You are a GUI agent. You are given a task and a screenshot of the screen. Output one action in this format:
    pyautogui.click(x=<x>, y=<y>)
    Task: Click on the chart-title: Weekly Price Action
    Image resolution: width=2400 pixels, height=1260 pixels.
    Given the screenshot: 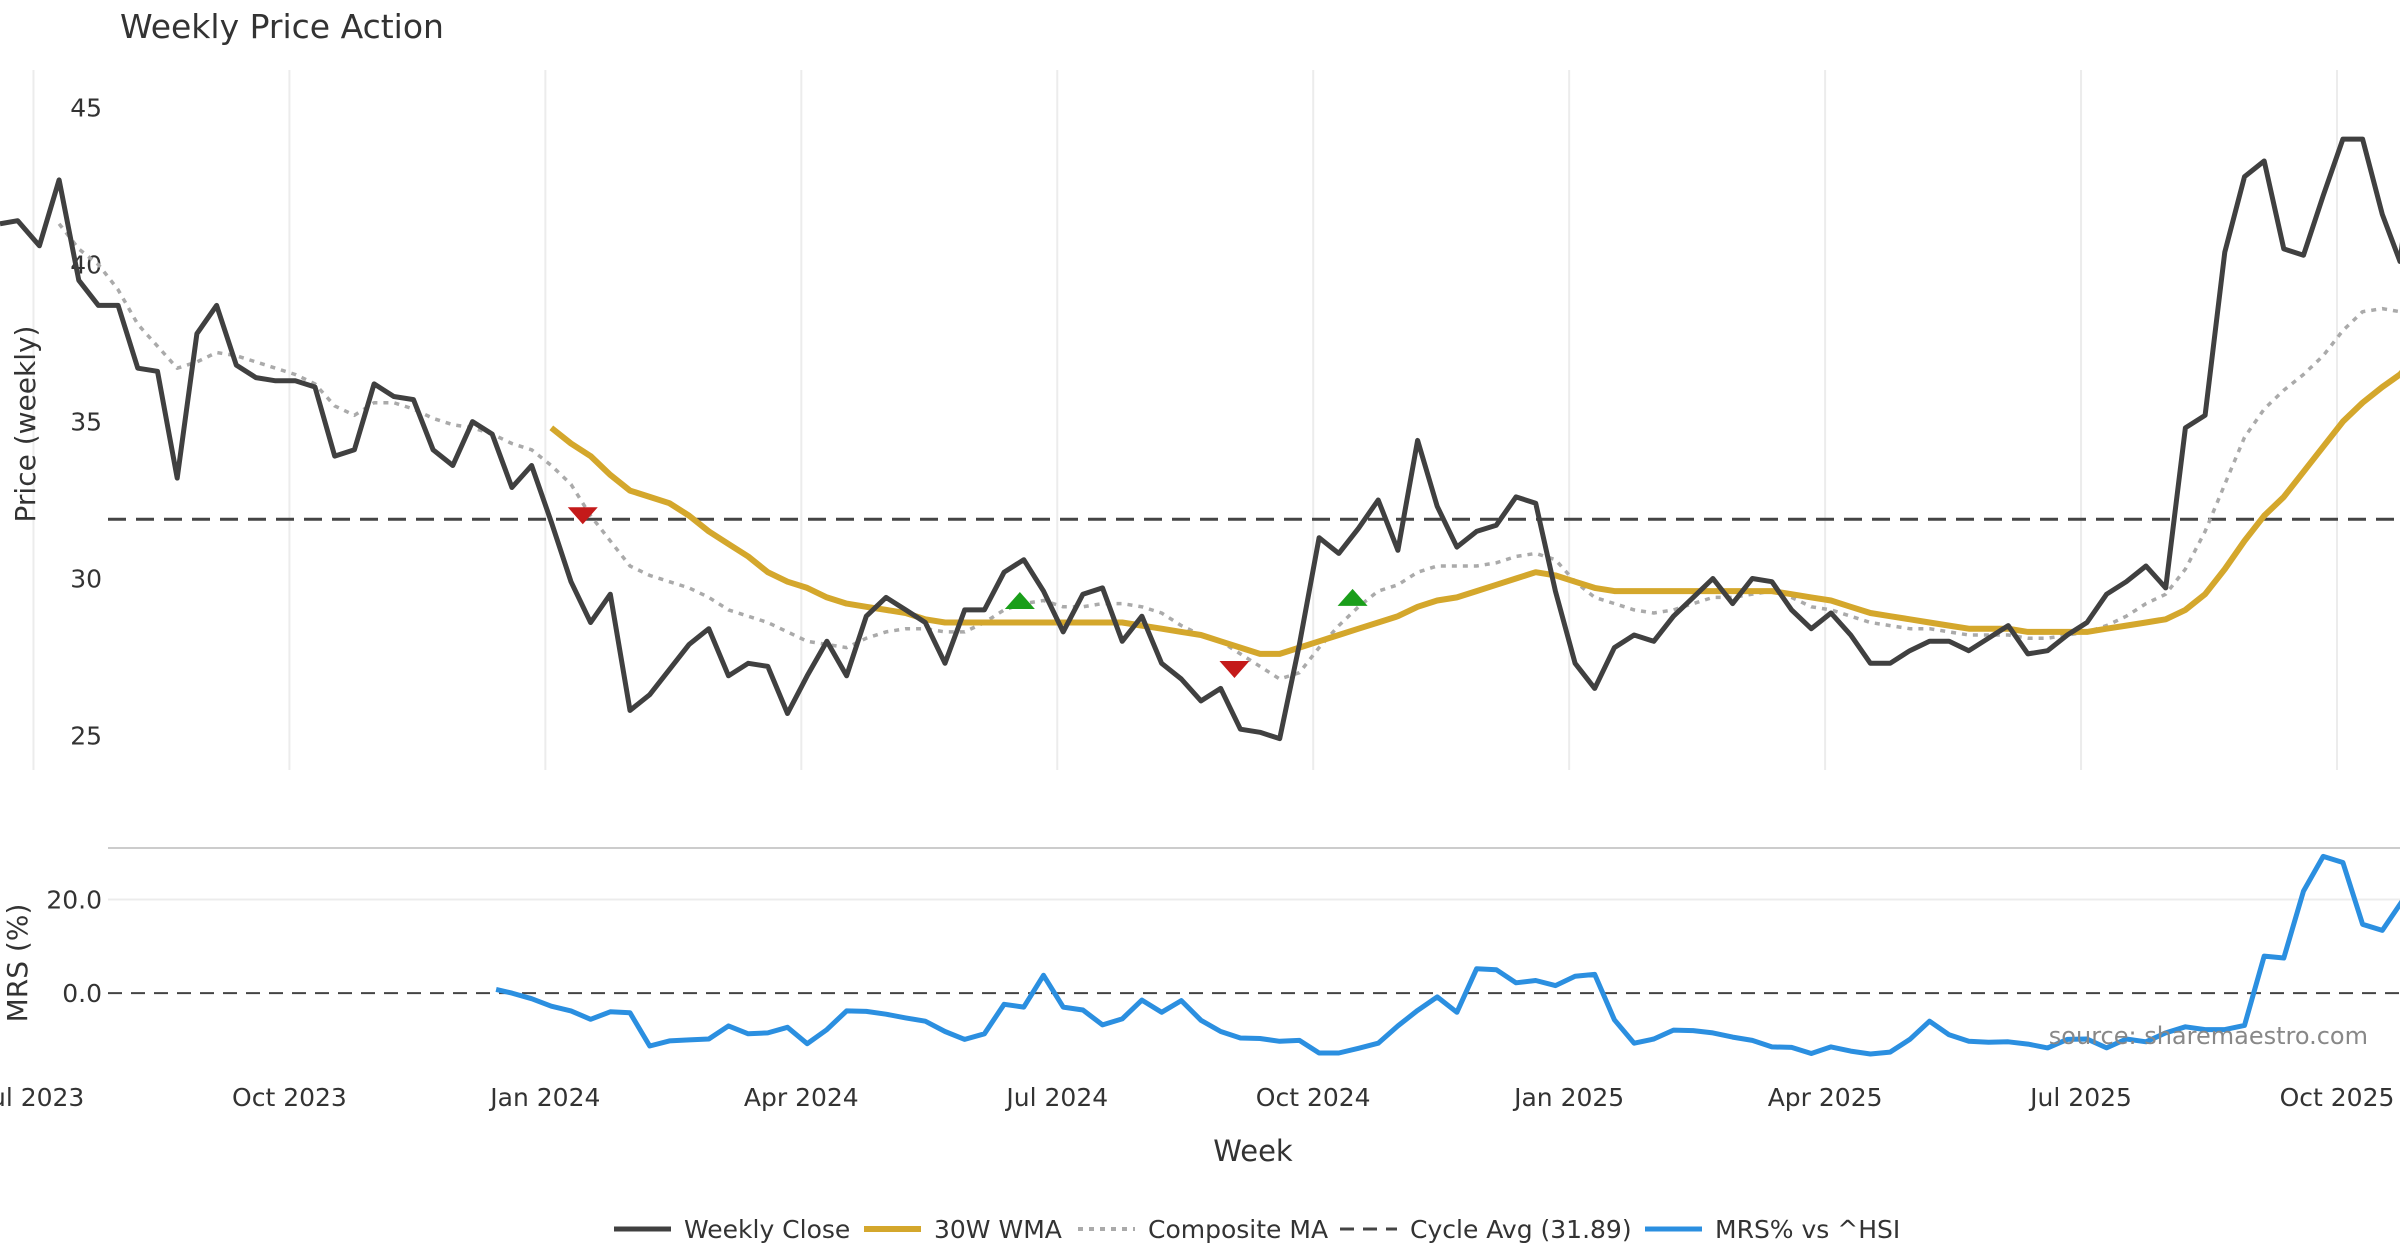 What is the action you would take?
    pyautogui.click(x=282, y=26)
    